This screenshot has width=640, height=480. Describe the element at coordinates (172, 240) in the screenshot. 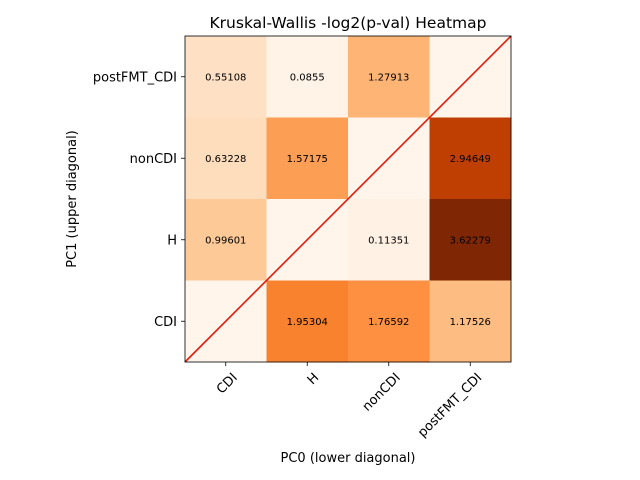

I see `y-tick-label-h: H` at that location.